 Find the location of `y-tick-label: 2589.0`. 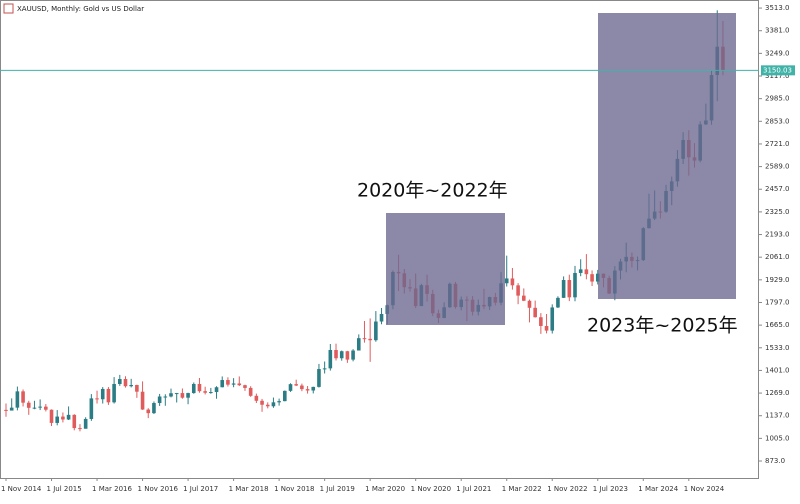

y-tick-label: 2589.0 is located at coordinates (777, 167).